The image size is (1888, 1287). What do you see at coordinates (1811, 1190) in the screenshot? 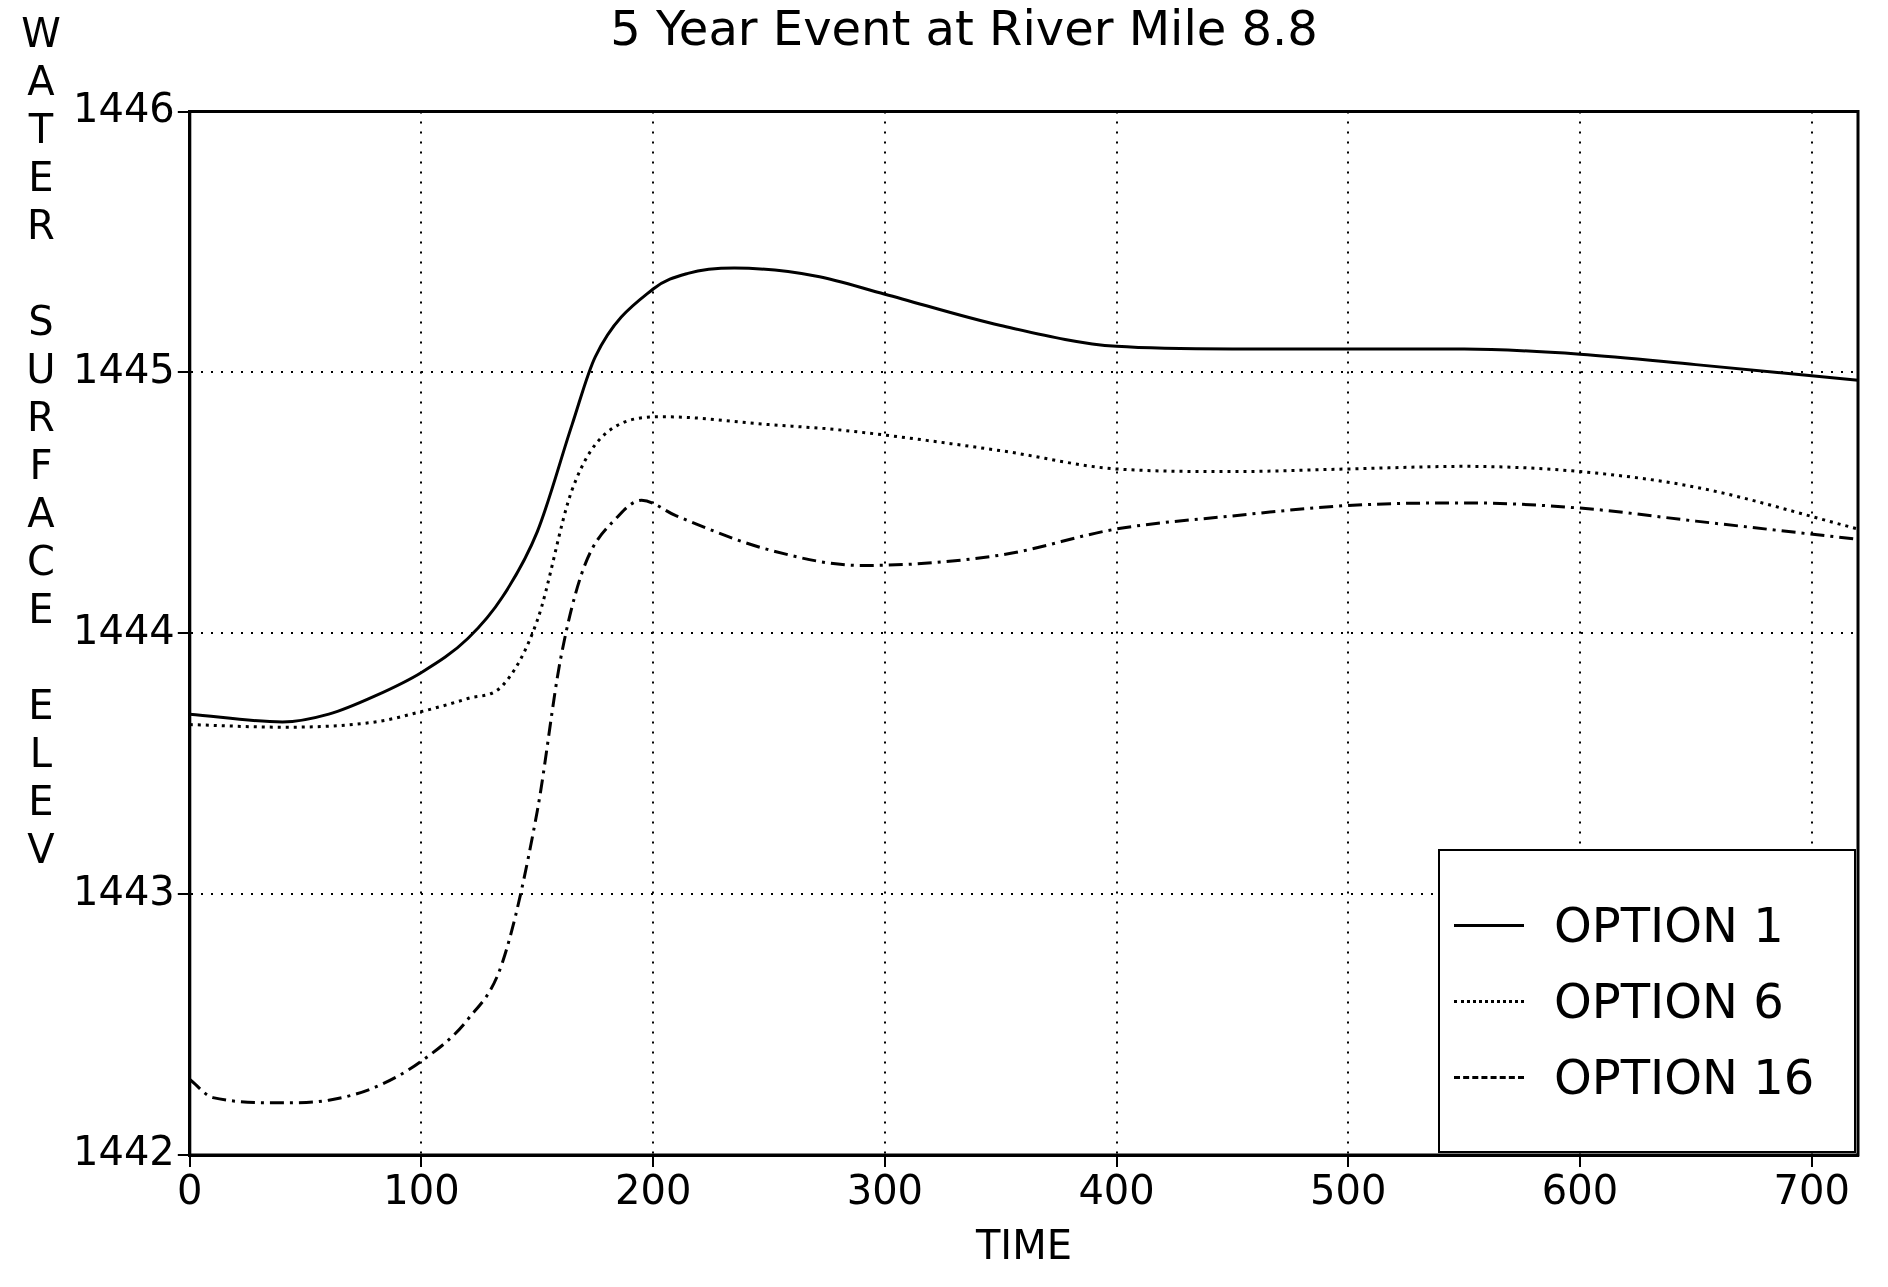
I see `x-tick-label: 700` at bounding box center [1811, 1190].